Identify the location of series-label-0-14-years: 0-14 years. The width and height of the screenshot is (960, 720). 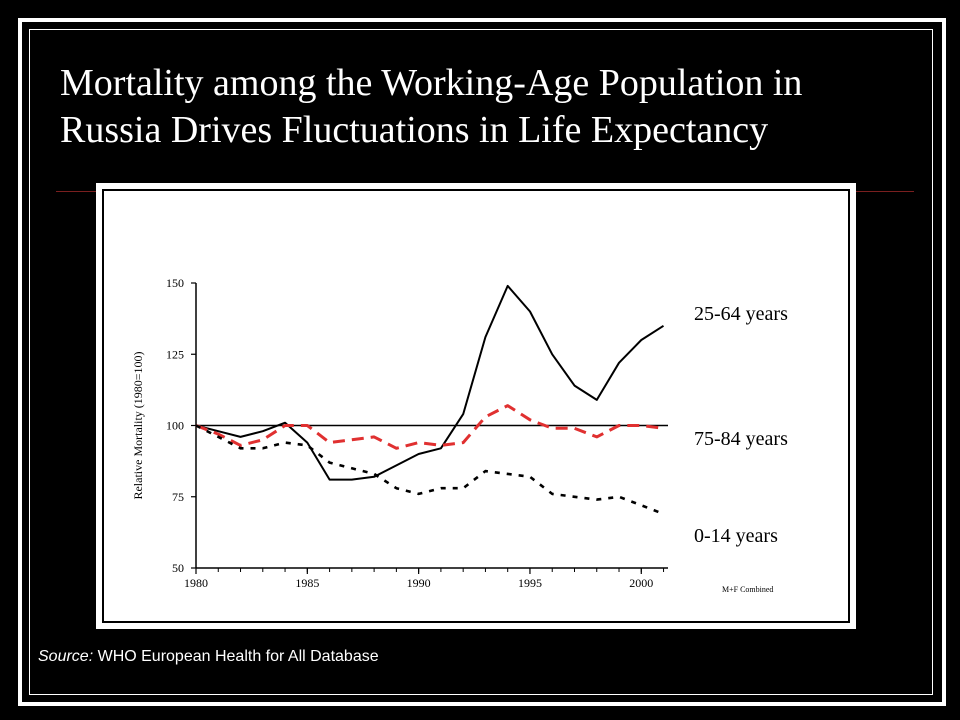
(736, 536).